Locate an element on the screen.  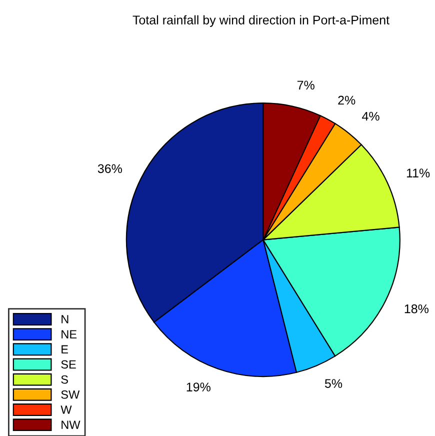
chart-title: Total rainfall by wind direction in Port-a-Piment is located at coordinates (261, 21).